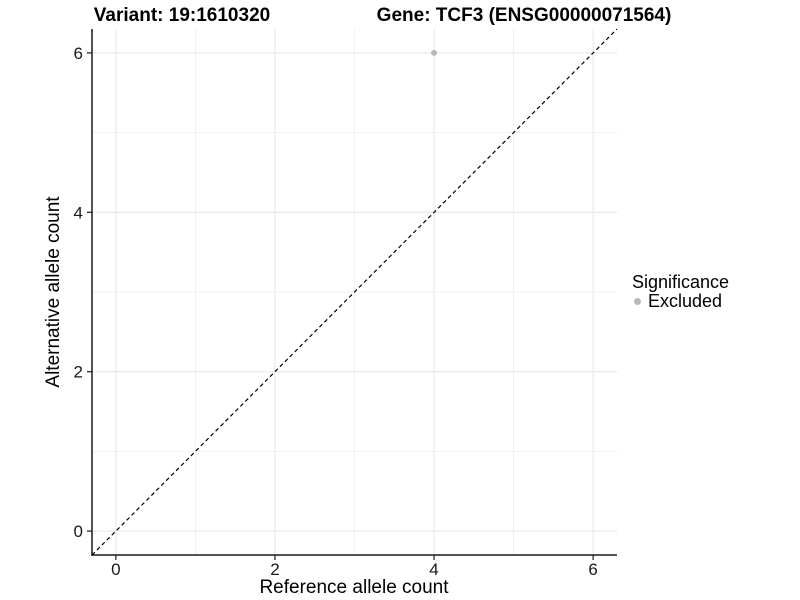 The width and height of the screenshot is (800, 600). What do you see at coordinates (354, 587) in the screenshot?
I see `x-axis-title: Reference allele count` at bounding box center [354, 587].